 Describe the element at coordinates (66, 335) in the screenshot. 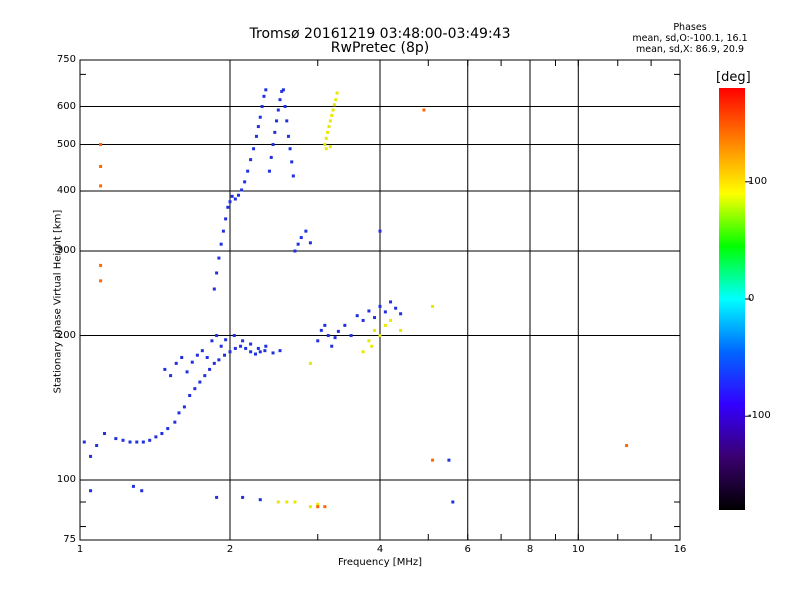

I see `y-tick-label: 200` at that location.